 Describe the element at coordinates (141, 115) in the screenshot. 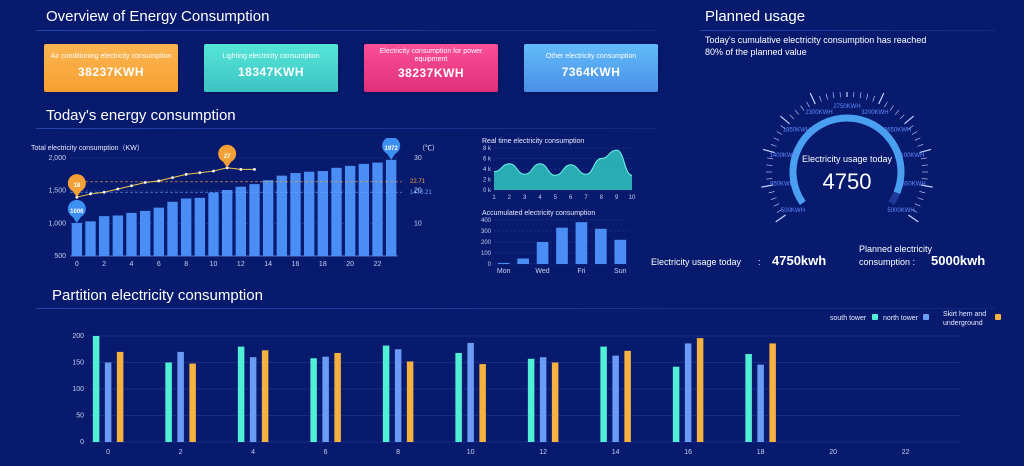

I see `today-title: Today's energy consumption` at that location.